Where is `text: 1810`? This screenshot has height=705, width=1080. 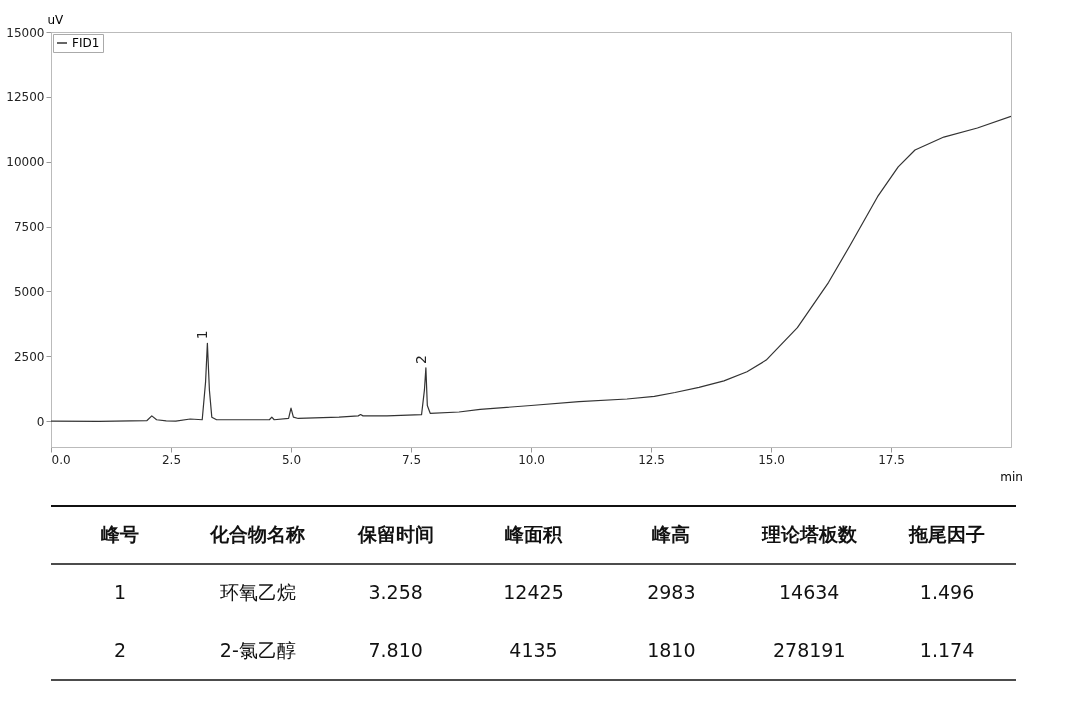
text: 1810 is located at coordinates (671, 650).